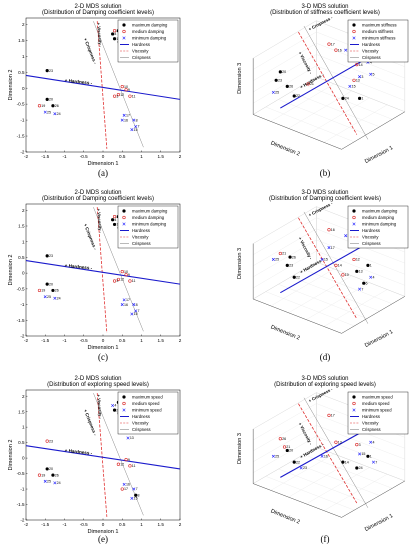 The height and width of the screenshot is (550, 420). What do you see at coordinates (141, 156) in the screenshot?
I see `x-tick-label: 1` at bounding box center [141, 156].